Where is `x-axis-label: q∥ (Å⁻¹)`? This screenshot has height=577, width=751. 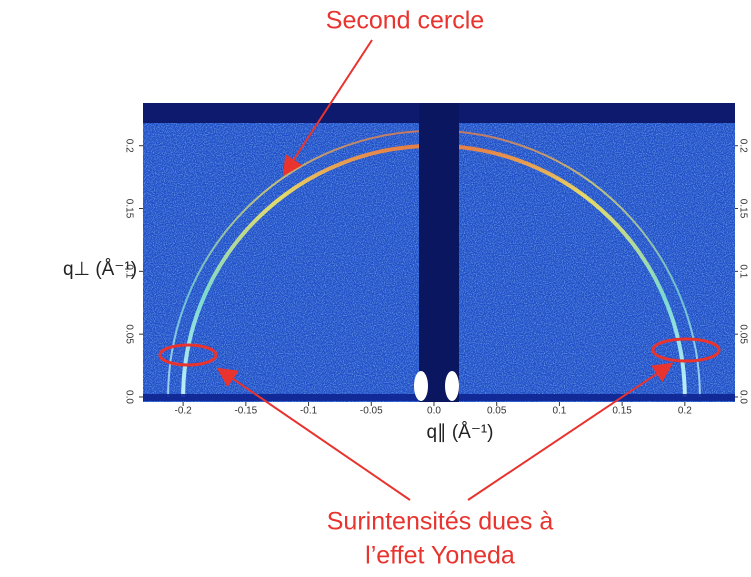
x-axis-label: q∥ (Å⁻¹) is located at coordinates (459, 432).